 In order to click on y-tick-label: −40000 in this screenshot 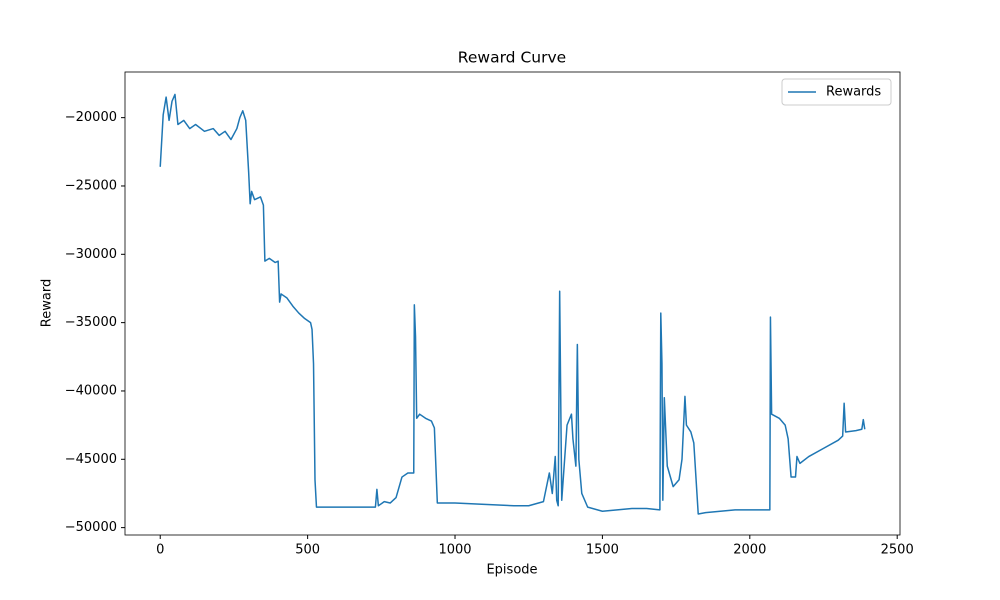, I will do `click(91, 390)`.